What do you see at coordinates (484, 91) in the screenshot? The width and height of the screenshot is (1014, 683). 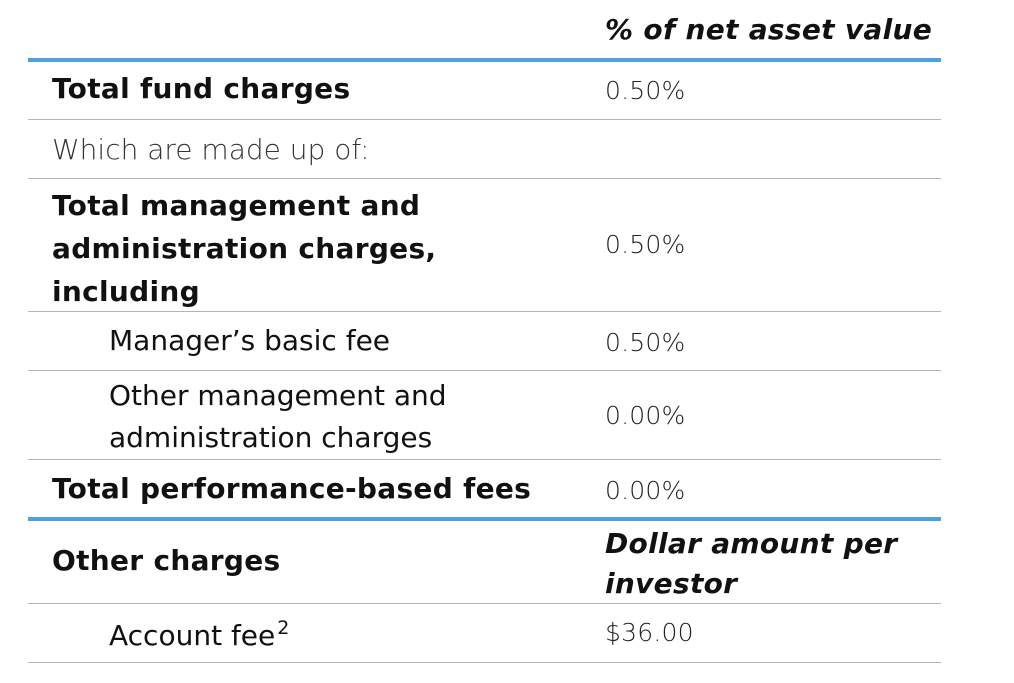 I see `table-row-total-fund-charges: Total fund charges 0.50%` at bounding box center [484, 91].